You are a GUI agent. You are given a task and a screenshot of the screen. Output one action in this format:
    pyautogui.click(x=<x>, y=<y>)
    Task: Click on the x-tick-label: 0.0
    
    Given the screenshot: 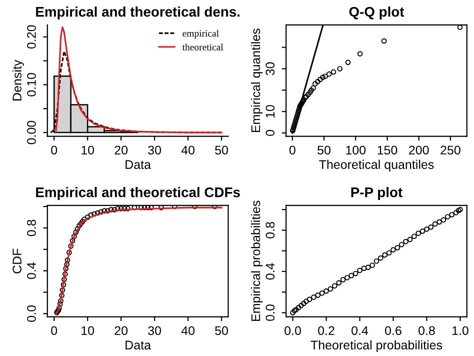 What is the action you would take?
    pyautogui.click(x=292, y=331)
    